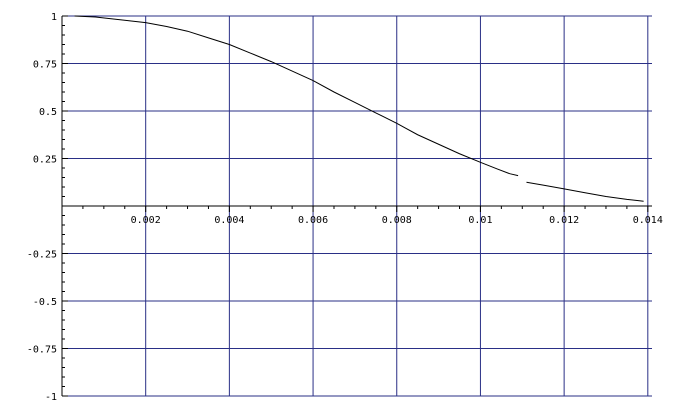 This screenshot has width=676, height=402. Describe the element at coordinates (48, 112) in the screenshot. I see `y-tick-label: 0.5` at that location.